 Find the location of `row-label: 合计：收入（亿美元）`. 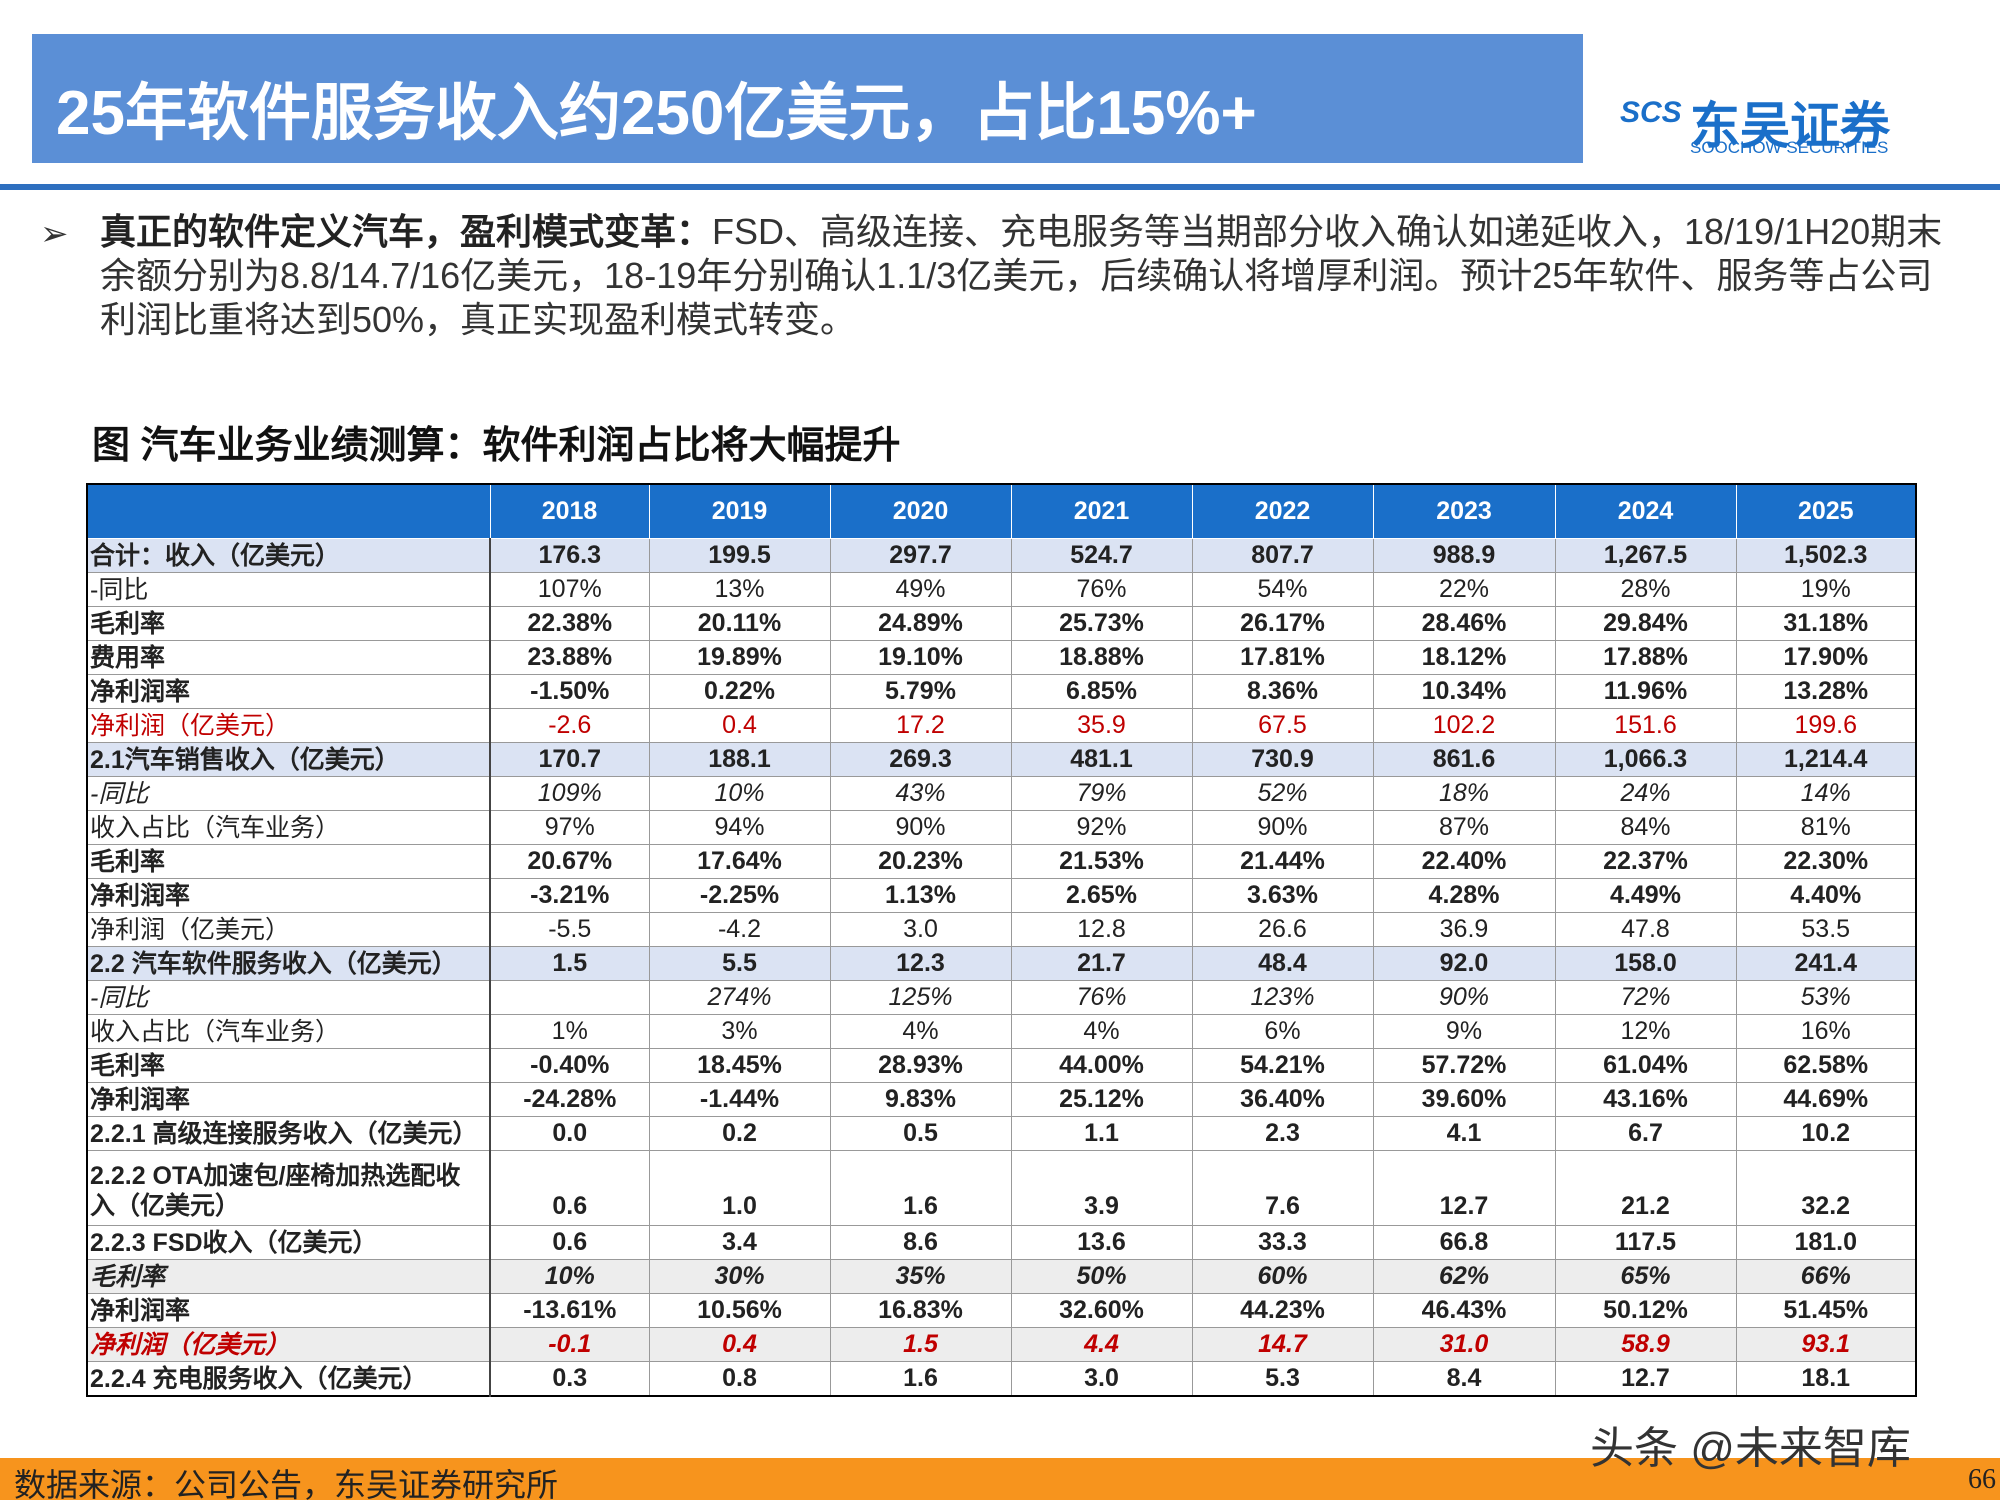

row-label: 合计：收入（亿美元） is located at coordinates (288, 555).